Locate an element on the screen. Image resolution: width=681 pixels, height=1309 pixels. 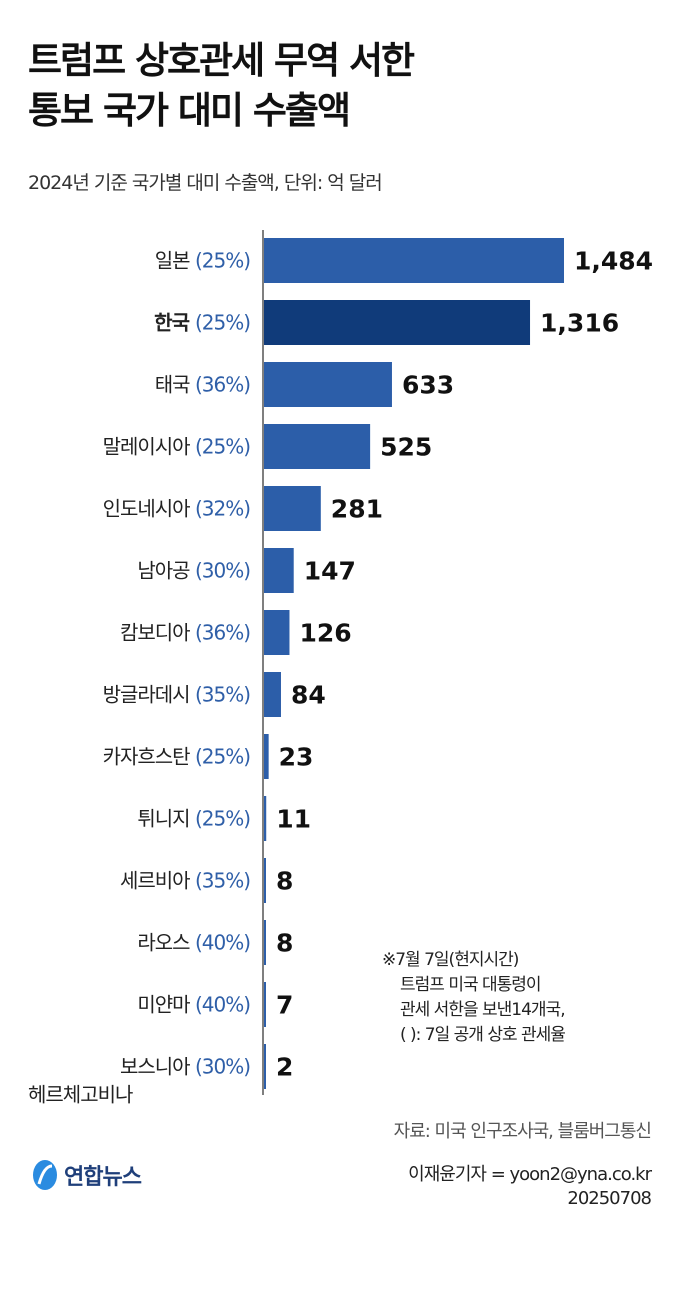
country-name: 태국 is located at coordinates (175, 385).